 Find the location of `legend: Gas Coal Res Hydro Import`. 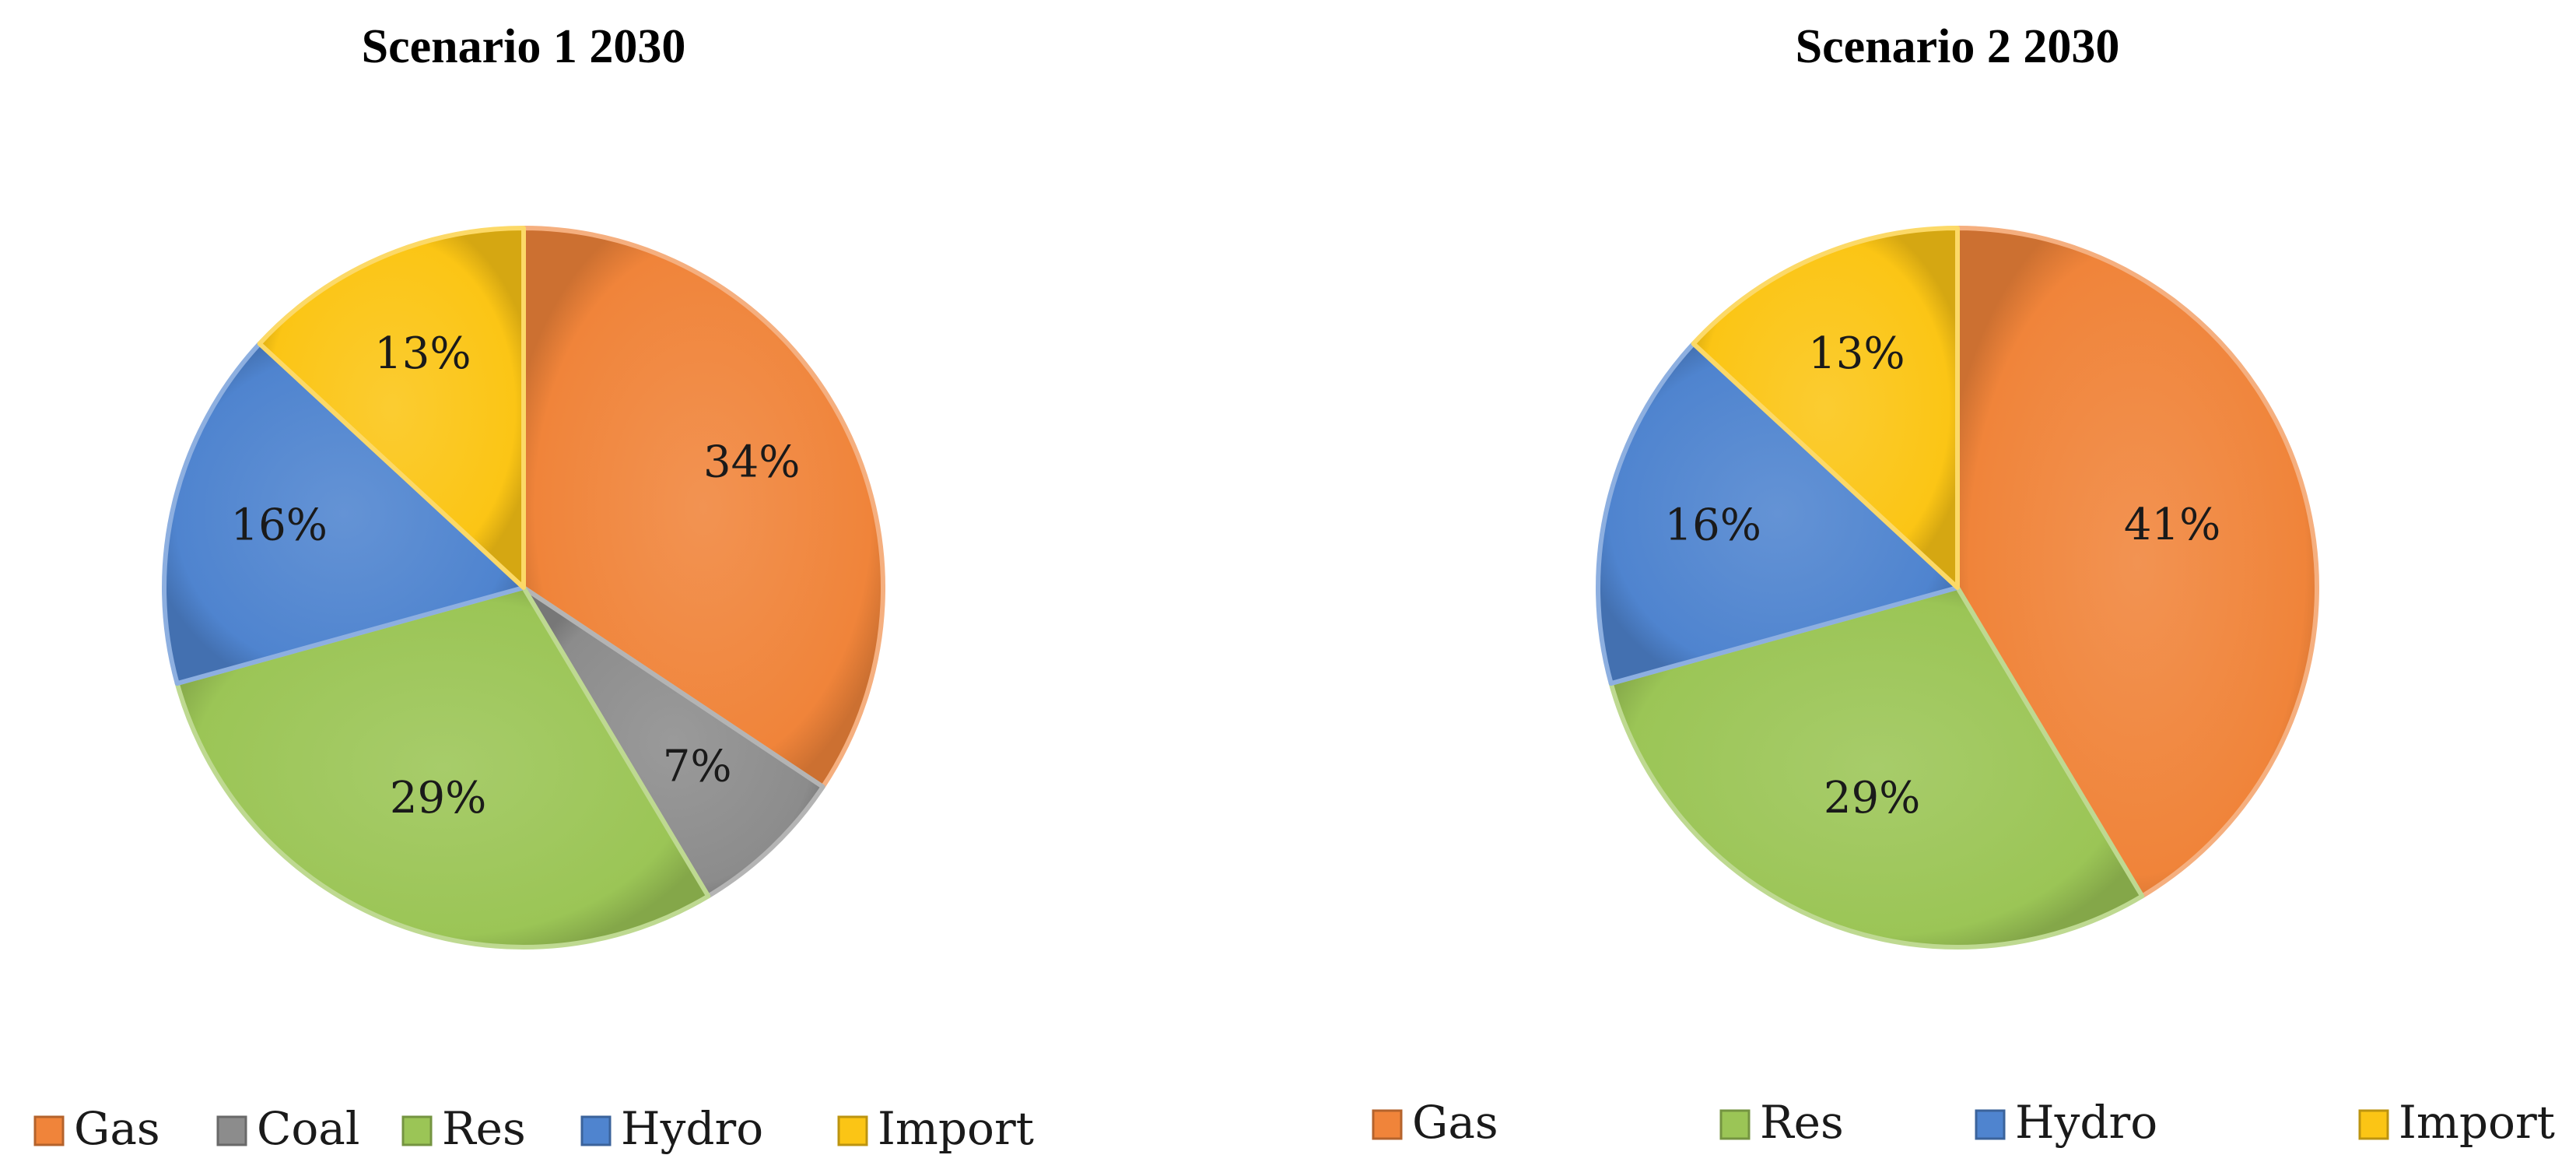

legend: Gas Coal Res Hydro Import is located at coordinates (533, 1128).